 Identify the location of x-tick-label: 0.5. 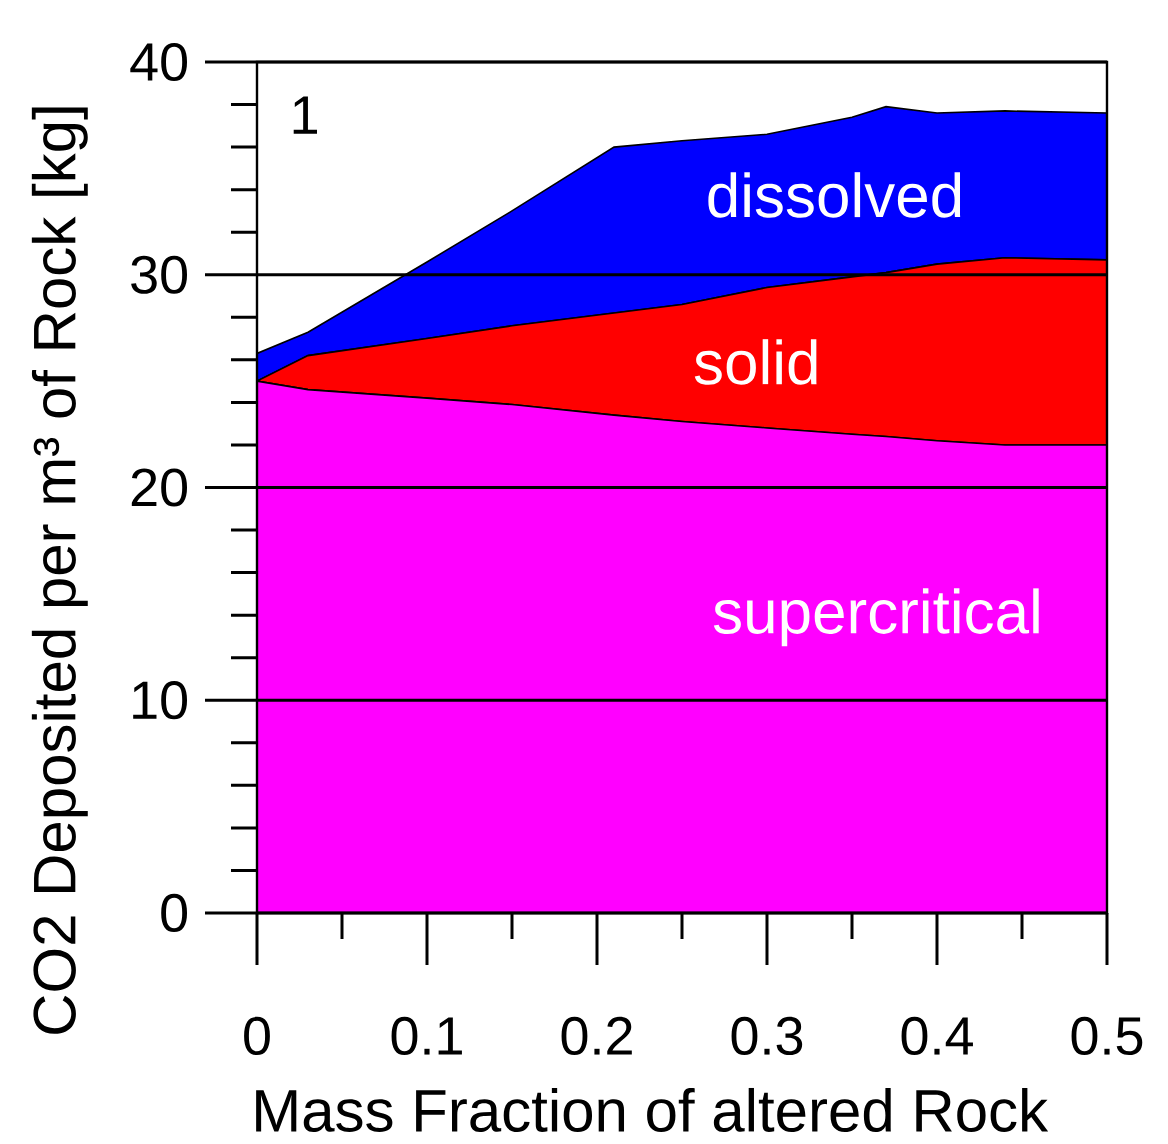
(1107, 1036).